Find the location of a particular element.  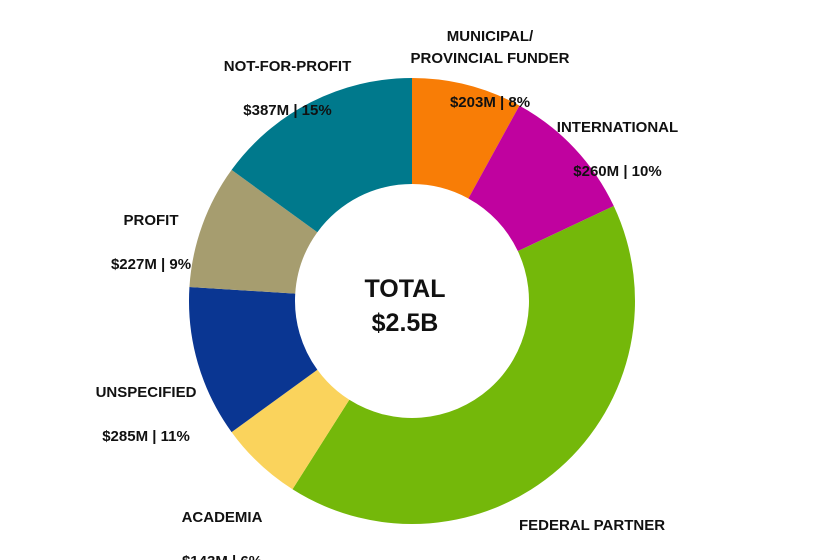

segment-callout-federal-partner: FEDERAL PARTNER $1035M | 41% is located at coordinates (592, 526).